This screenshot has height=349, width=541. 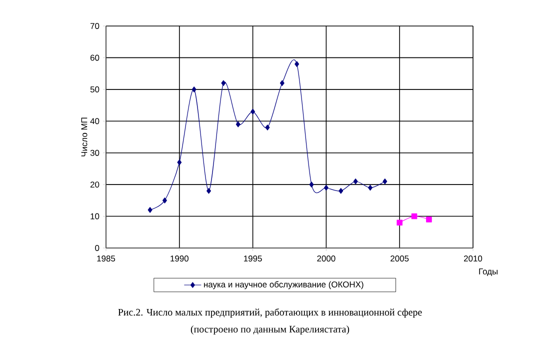 What do you see at coordinates (270, 313) in the screenshot?
I see `text: Рис.2. Число малых предприятий, работающих в инновационной сфере` at bounding box center [270, 313].